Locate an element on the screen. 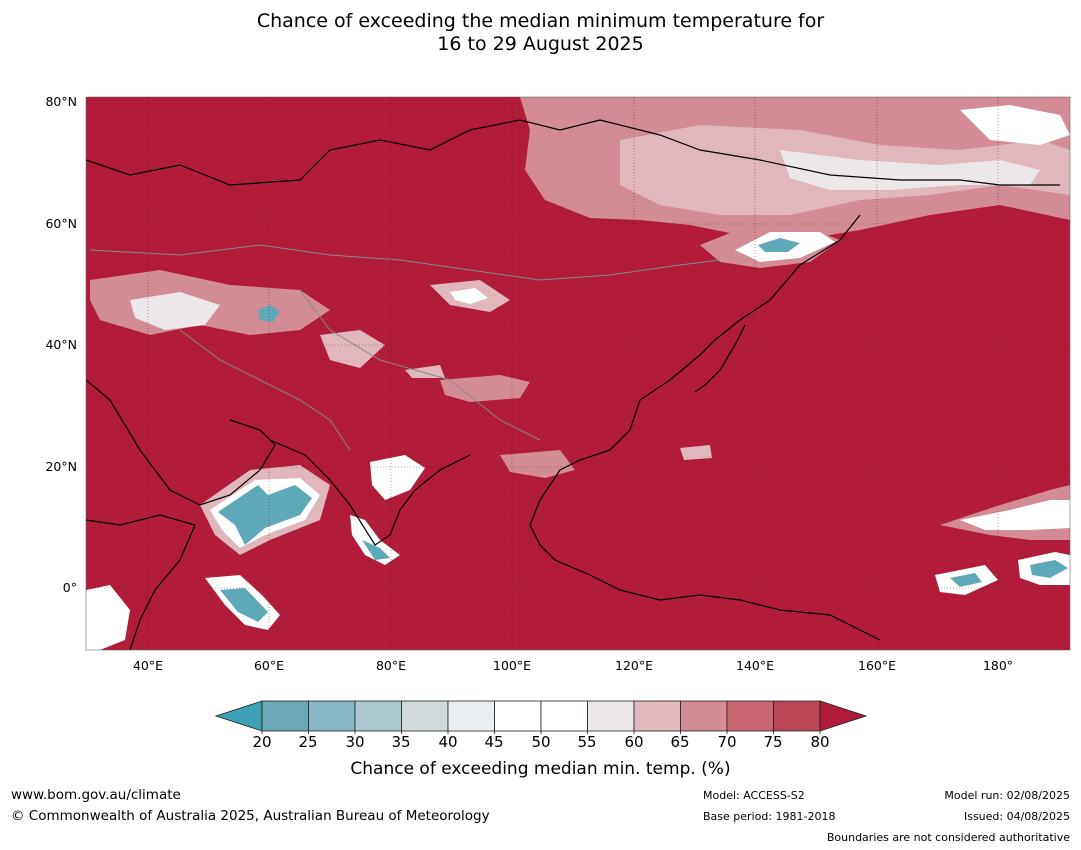 Image resolution: width=1081 pixels, height=850 pixels. colorbar-tick: 20 is located at coordinates (262, 742).